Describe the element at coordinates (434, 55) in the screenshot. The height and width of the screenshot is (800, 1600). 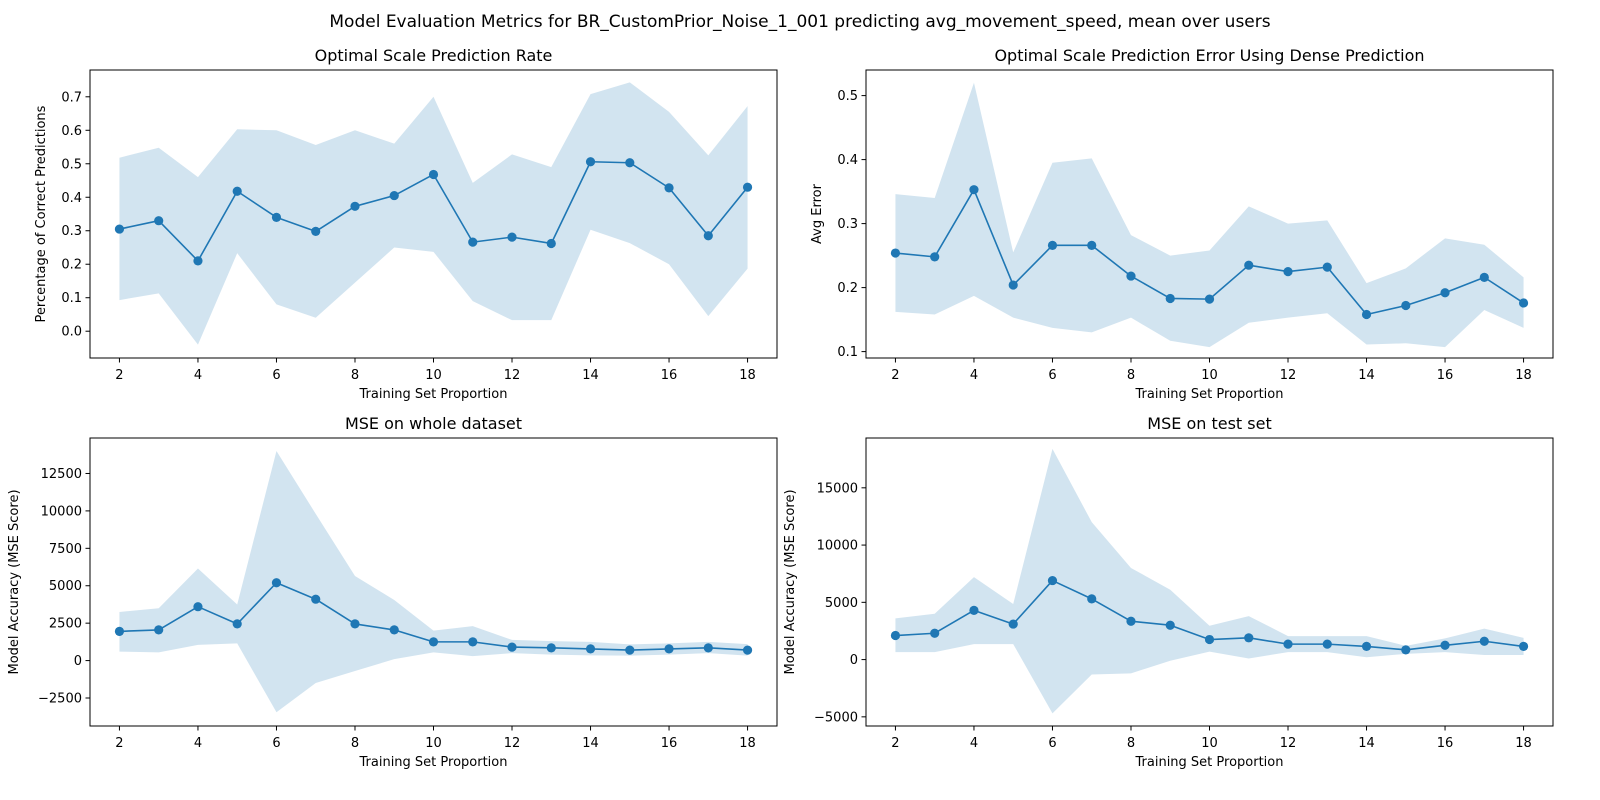
I see `chart-0-title: Optimal Scale Prediction Rate` at that location.